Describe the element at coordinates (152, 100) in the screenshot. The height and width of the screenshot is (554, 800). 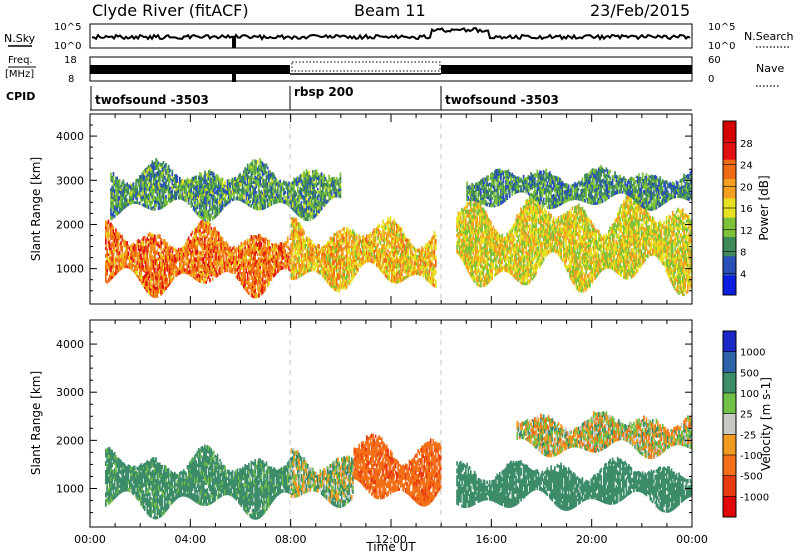
I see `cpid-segment-1: twofsound -3503` at that location.